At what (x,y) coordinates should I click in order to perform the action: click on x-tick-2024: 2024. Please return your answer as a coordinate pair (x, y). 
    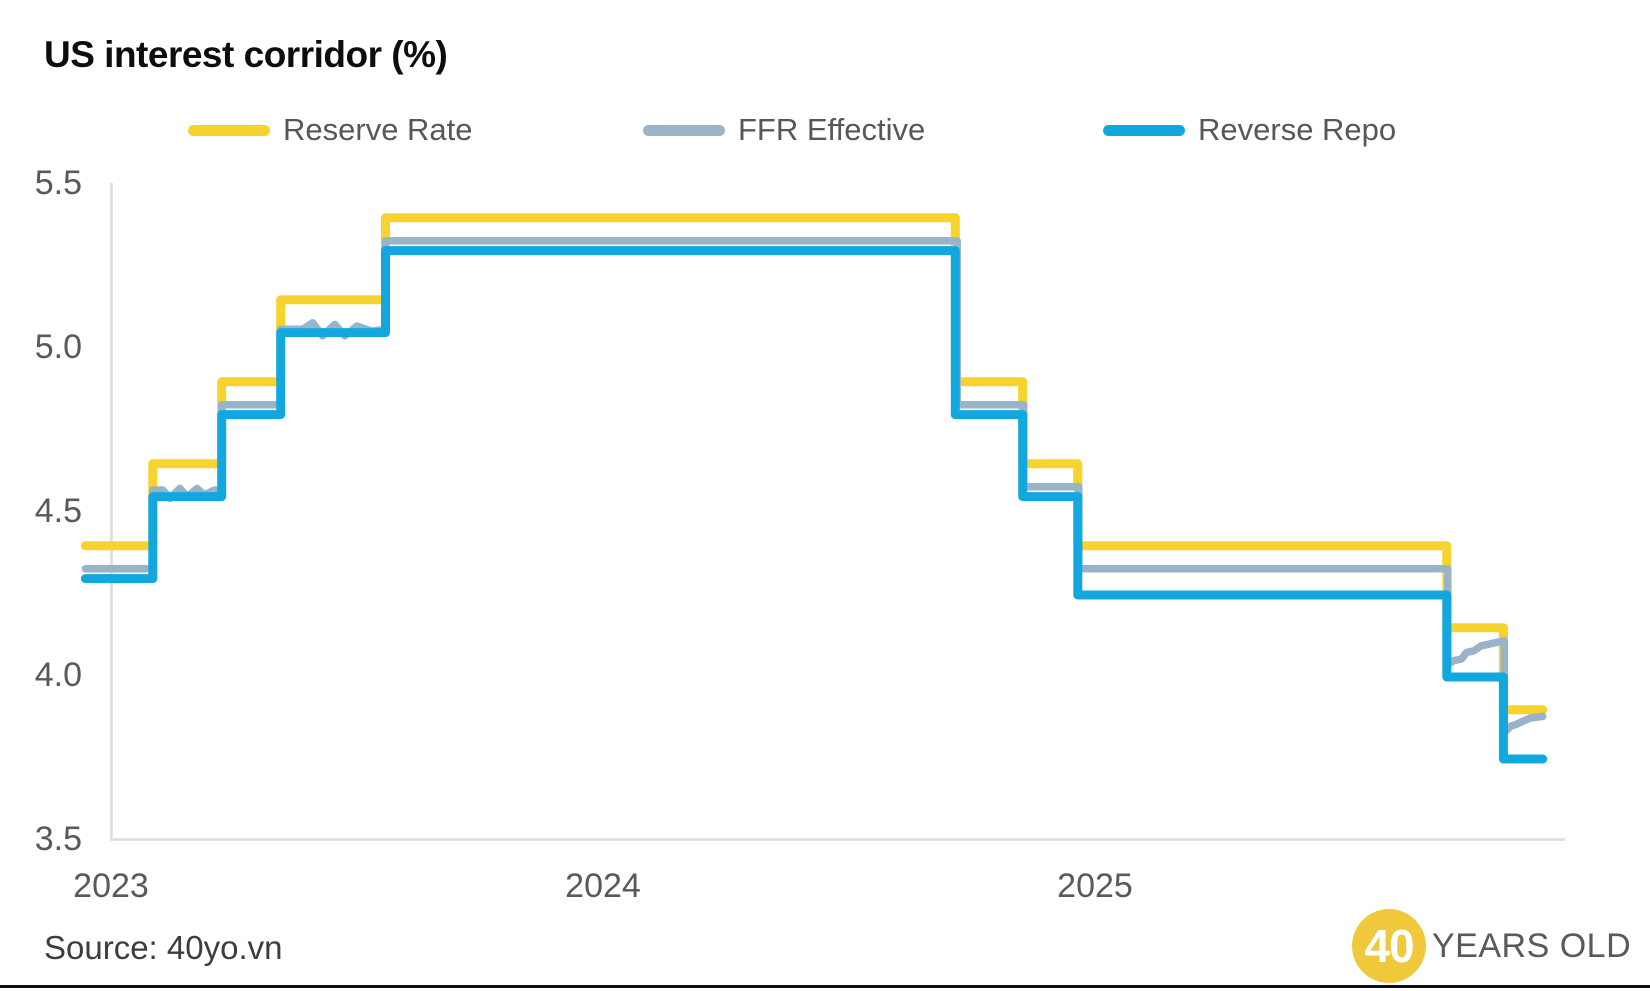
    Looking at the image, I should click on (603, 886).